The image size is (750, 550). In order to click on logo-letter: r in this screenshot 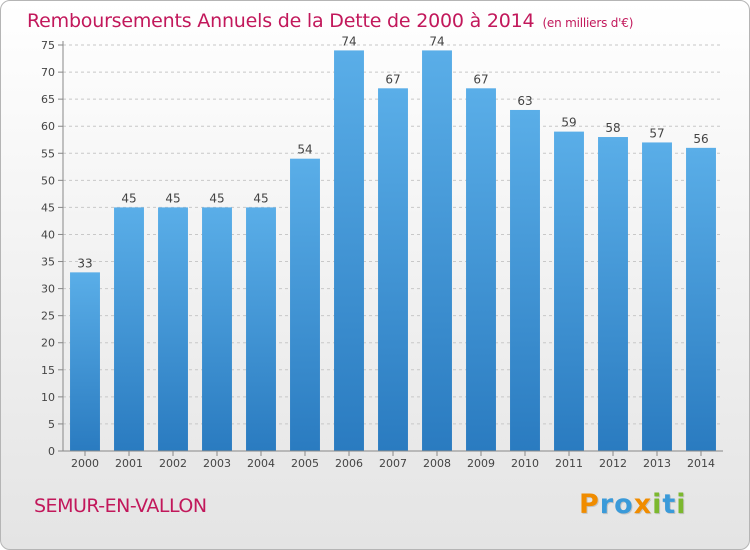, I will do `click(607, 504)`.